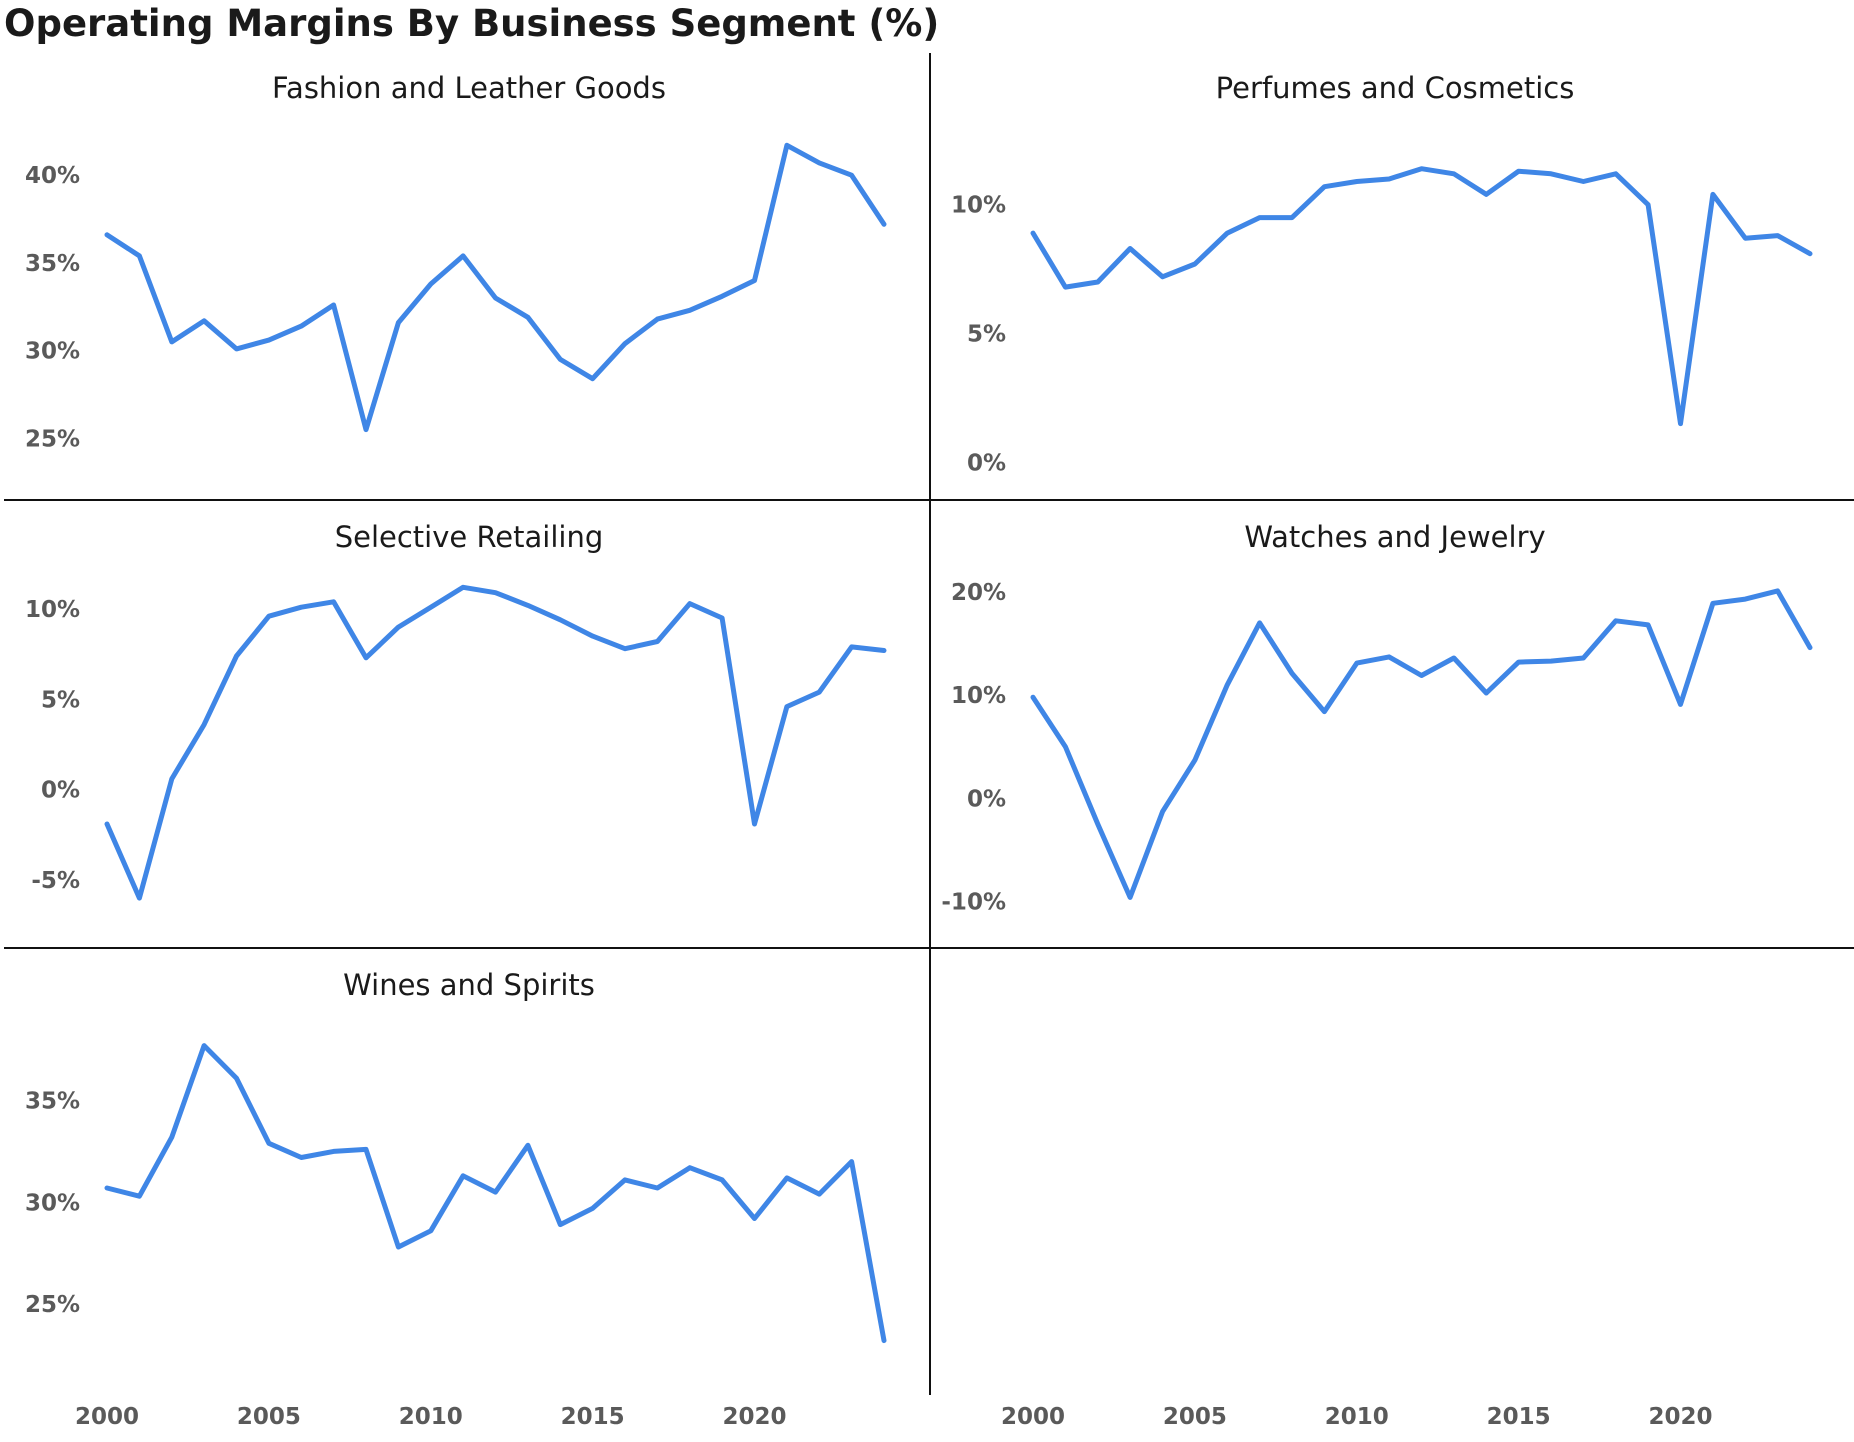 The width and height of the screenshot is (1854, 1442). What do you see at coordinates (1395, 88) in the screenshot?
I see `panel-title-perfumes-and-cosmetics: Perfumes and Cosmetics` at bounding box center [1395, 88].